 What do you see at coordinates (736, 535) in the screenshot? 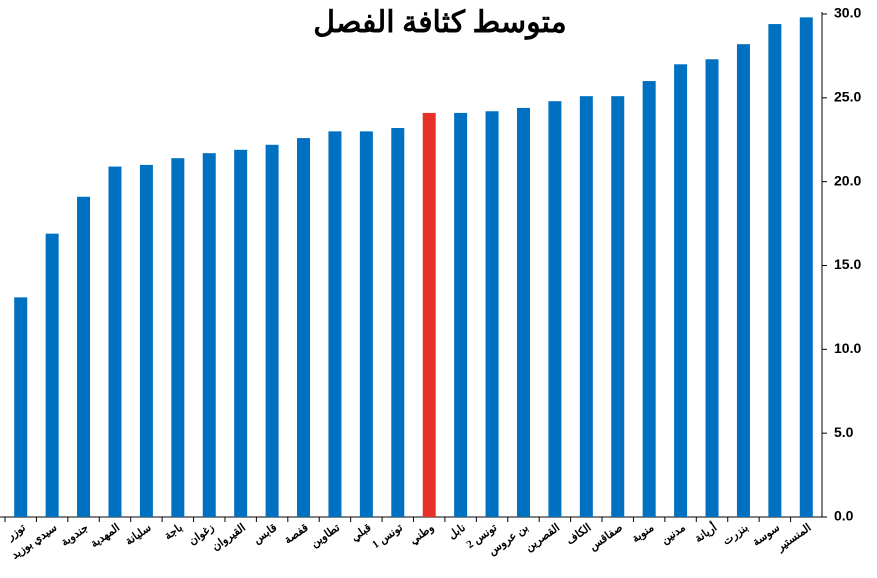
I see `x-tick-label: بنزرت` at bounding box center [736, 535].